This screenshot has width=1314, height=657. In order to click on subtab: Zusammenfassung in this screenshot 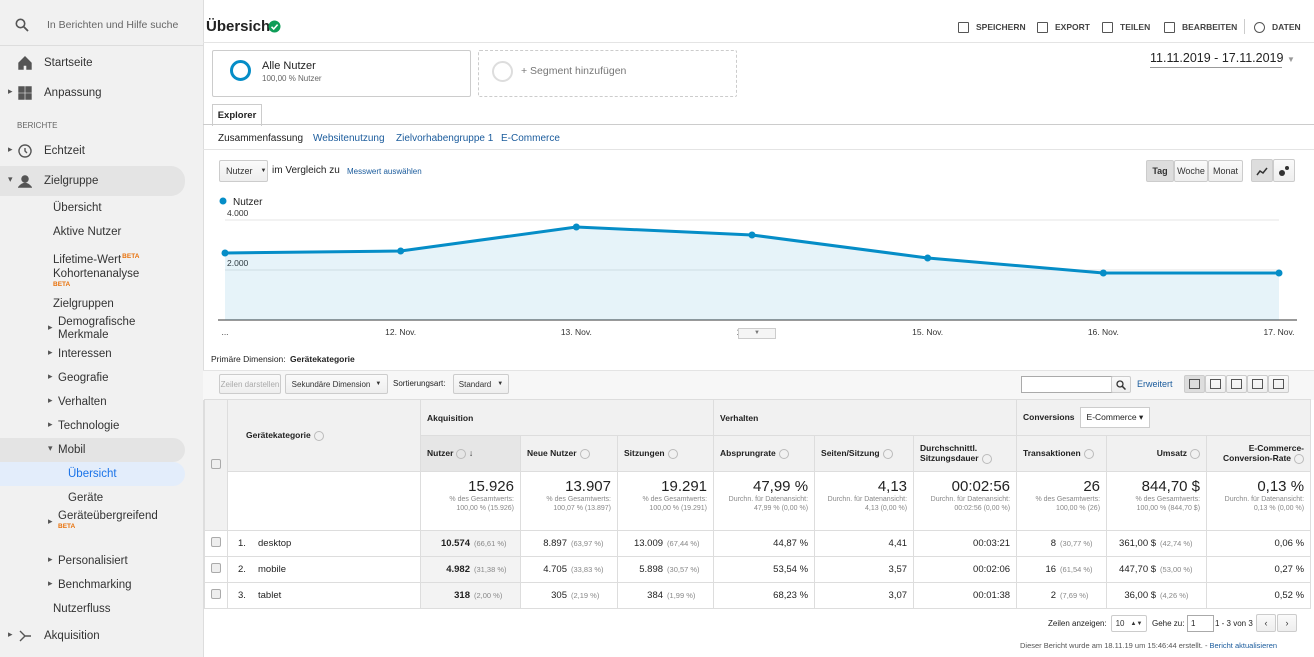, I will do `click(261, 138)`.